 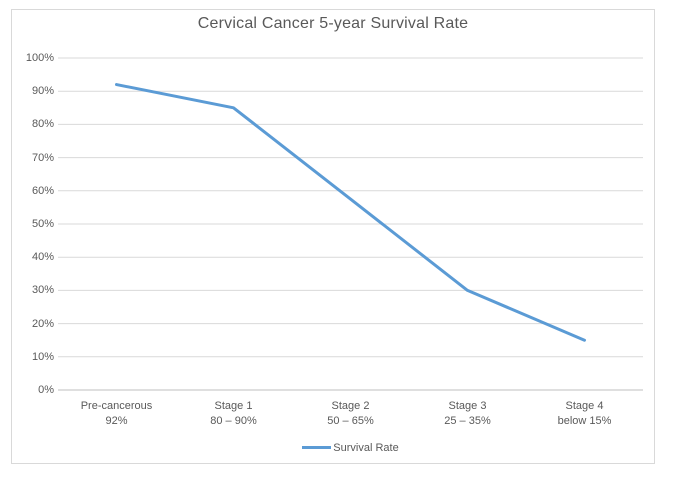 What do you see at coordinates (42, 290) in the screenshot?
I see `y-tick-label: 30%` at bounding box center [42, 290].